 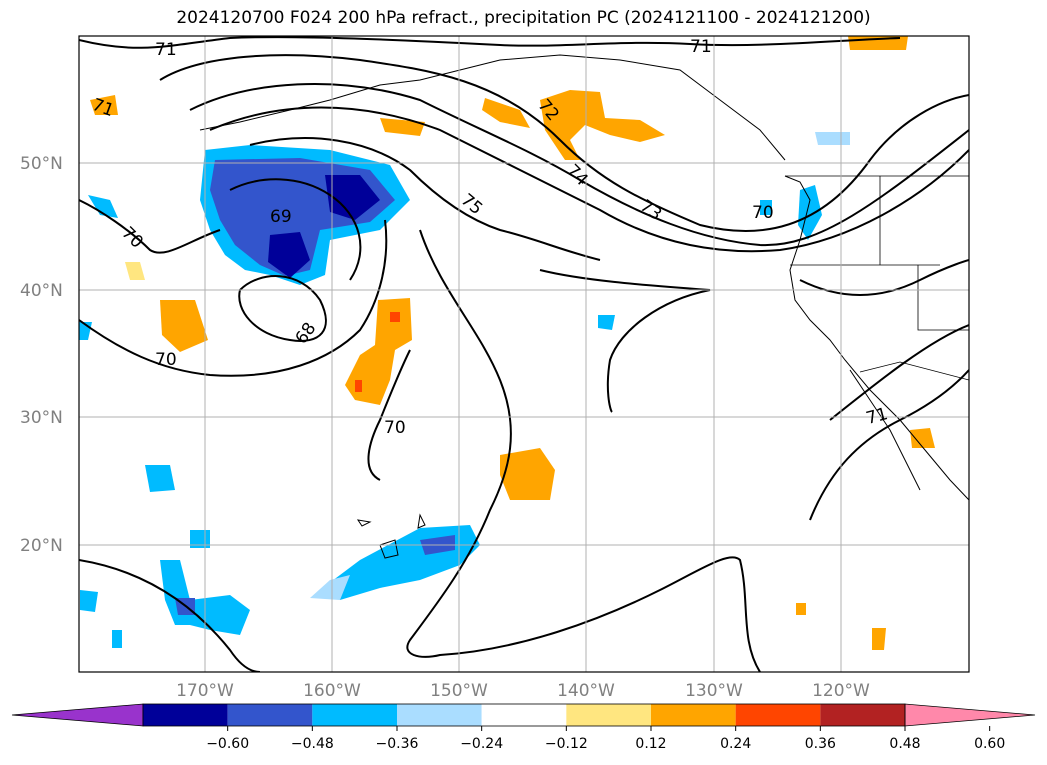 What do you see at coordinates (41, 355) in the screenshot?
I see `latitude-labels: 50°N 40°N 30°N 20°N` at bounding box center [41, 355].